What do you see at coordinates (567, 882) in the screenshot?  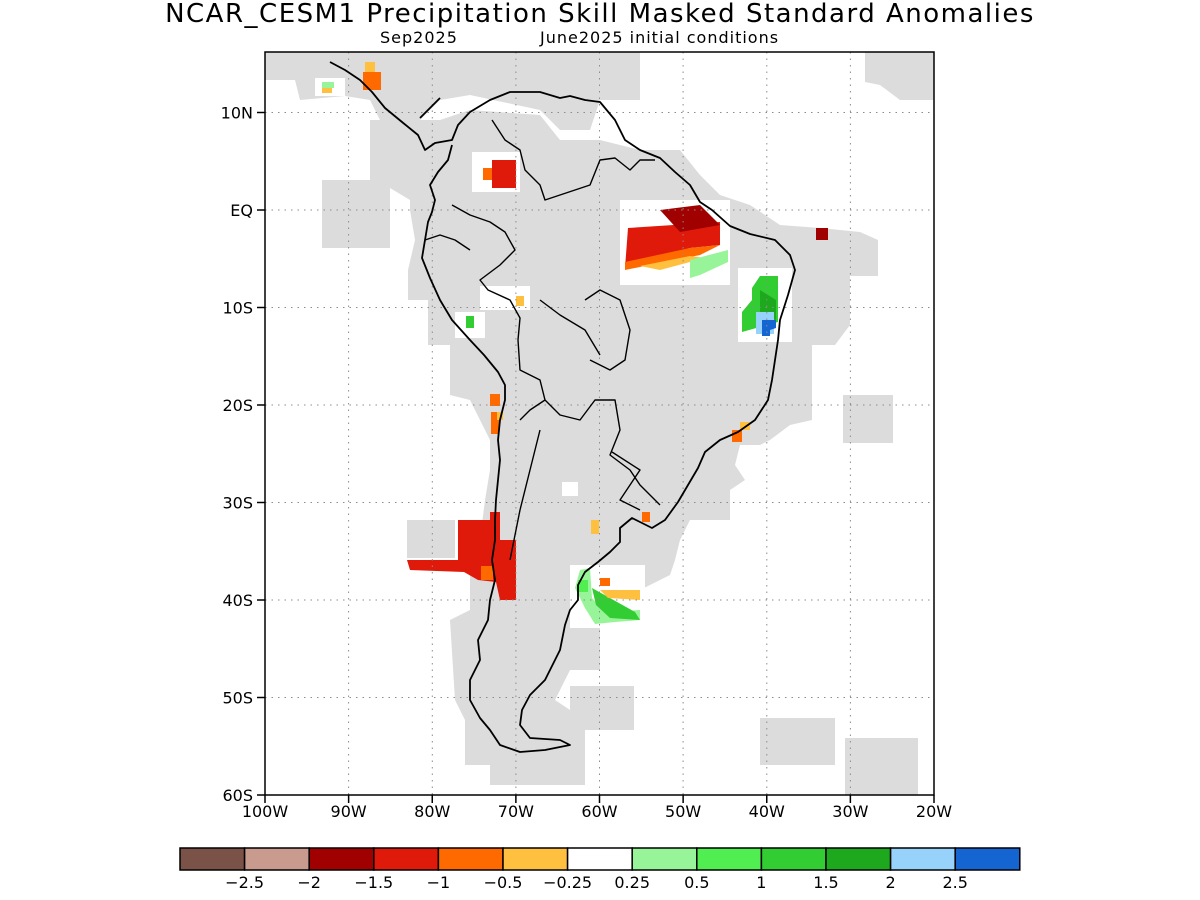 I see `colorbar-label: −0.25` at bounding box center [567, 882].